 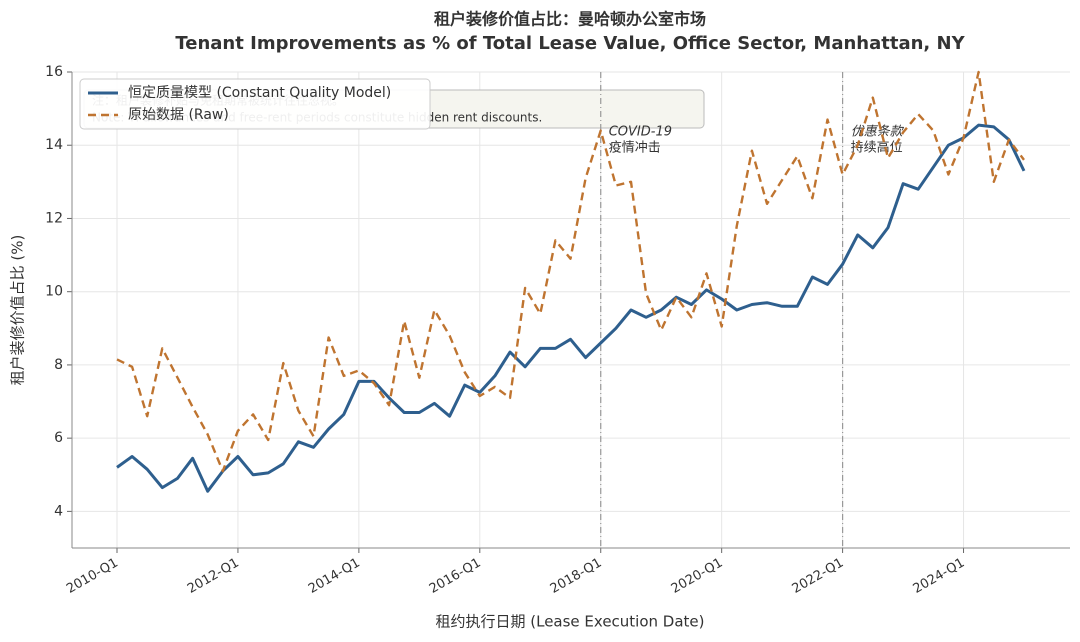 What do you see at coordinates (54, 145) in the screenshot?
I see `y-tick-label: 14` at bounding box center [54, 145].